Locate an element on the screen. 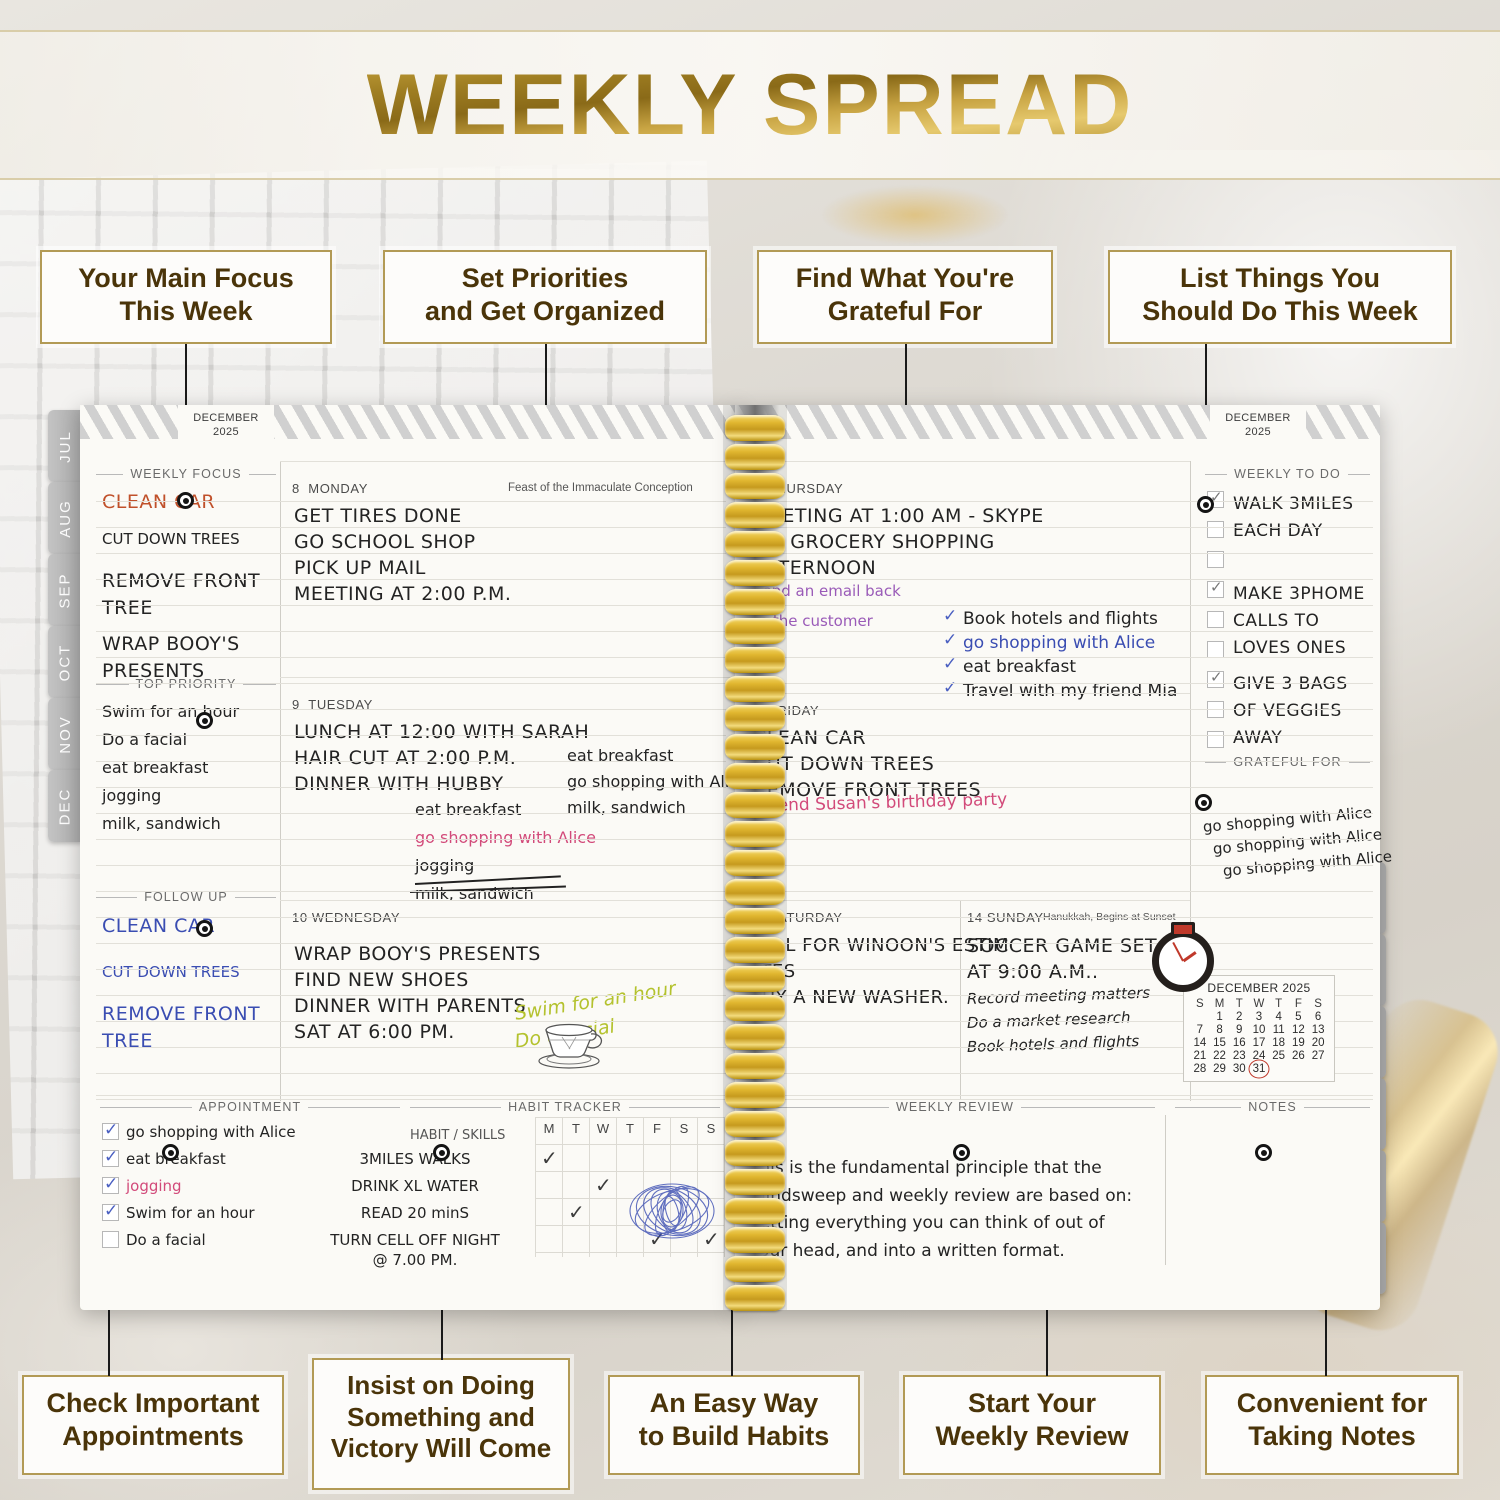  weekly-focus-item-2: REMOVE FRONT TREE is located at coordinates (181, 594).